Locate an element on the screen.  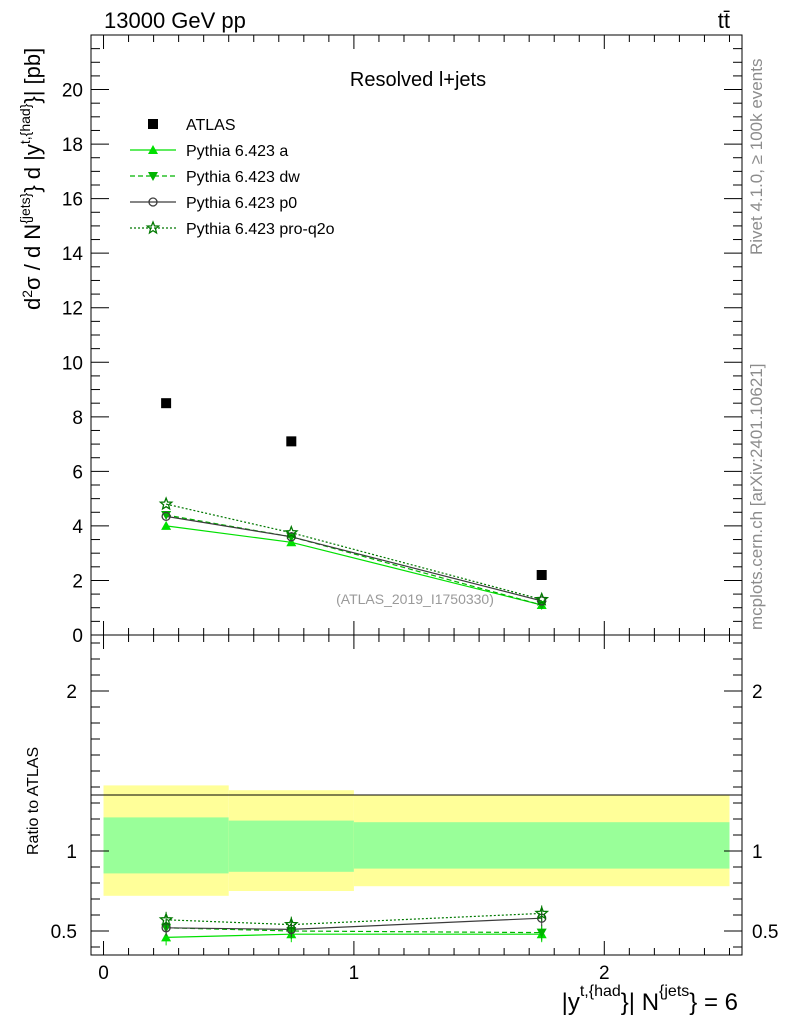
main-ytick-label: 14 is located at coordinates (73, 254).